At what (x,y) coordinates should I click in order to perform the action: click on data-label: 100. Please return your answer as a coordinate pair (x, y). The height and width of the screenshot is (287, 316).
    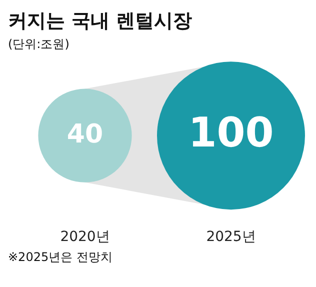
    Looking at the image, I should click on (231, 132).